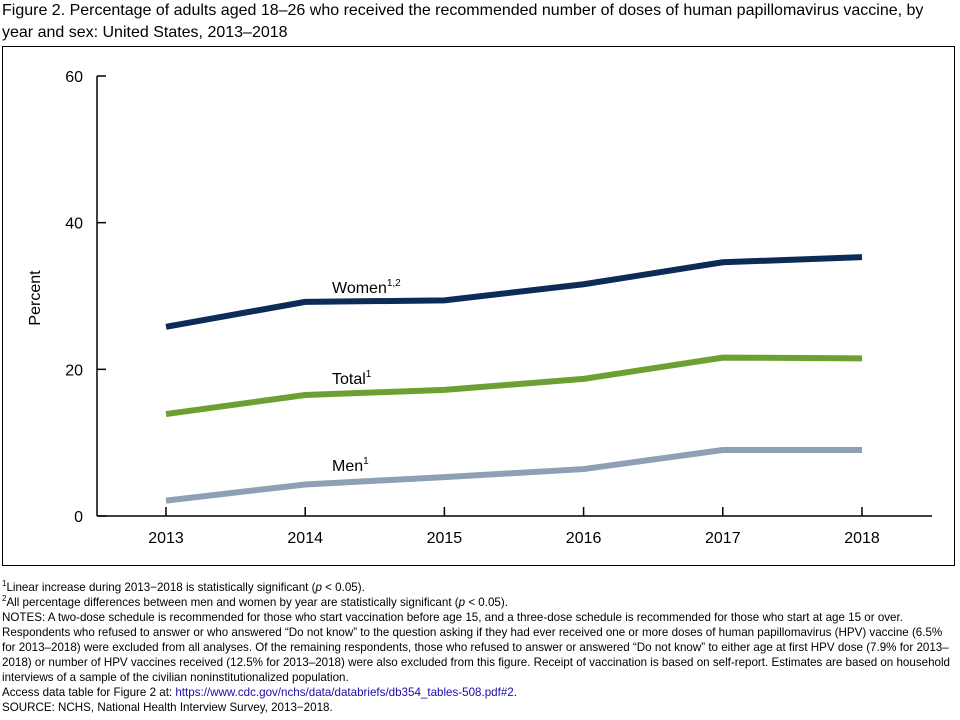 Image resolution: width=960 pixels, height=720 pixels. I want to click on y-tick-label: 0, so click(78, 517).